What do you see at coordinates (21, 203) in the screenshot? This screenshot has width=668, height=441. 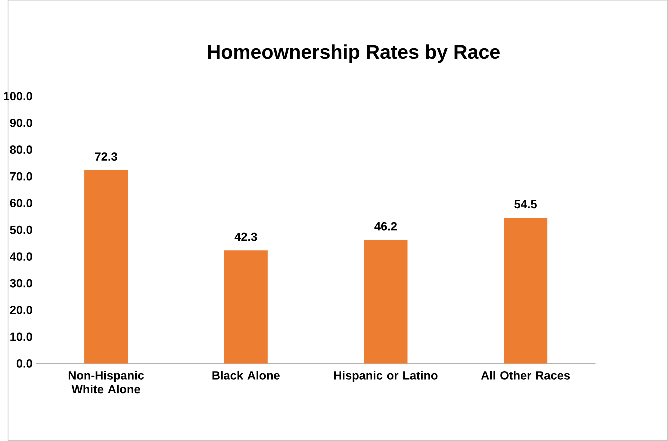 I see `y-tick-label: 60.0` at bounding box center [21, 203].